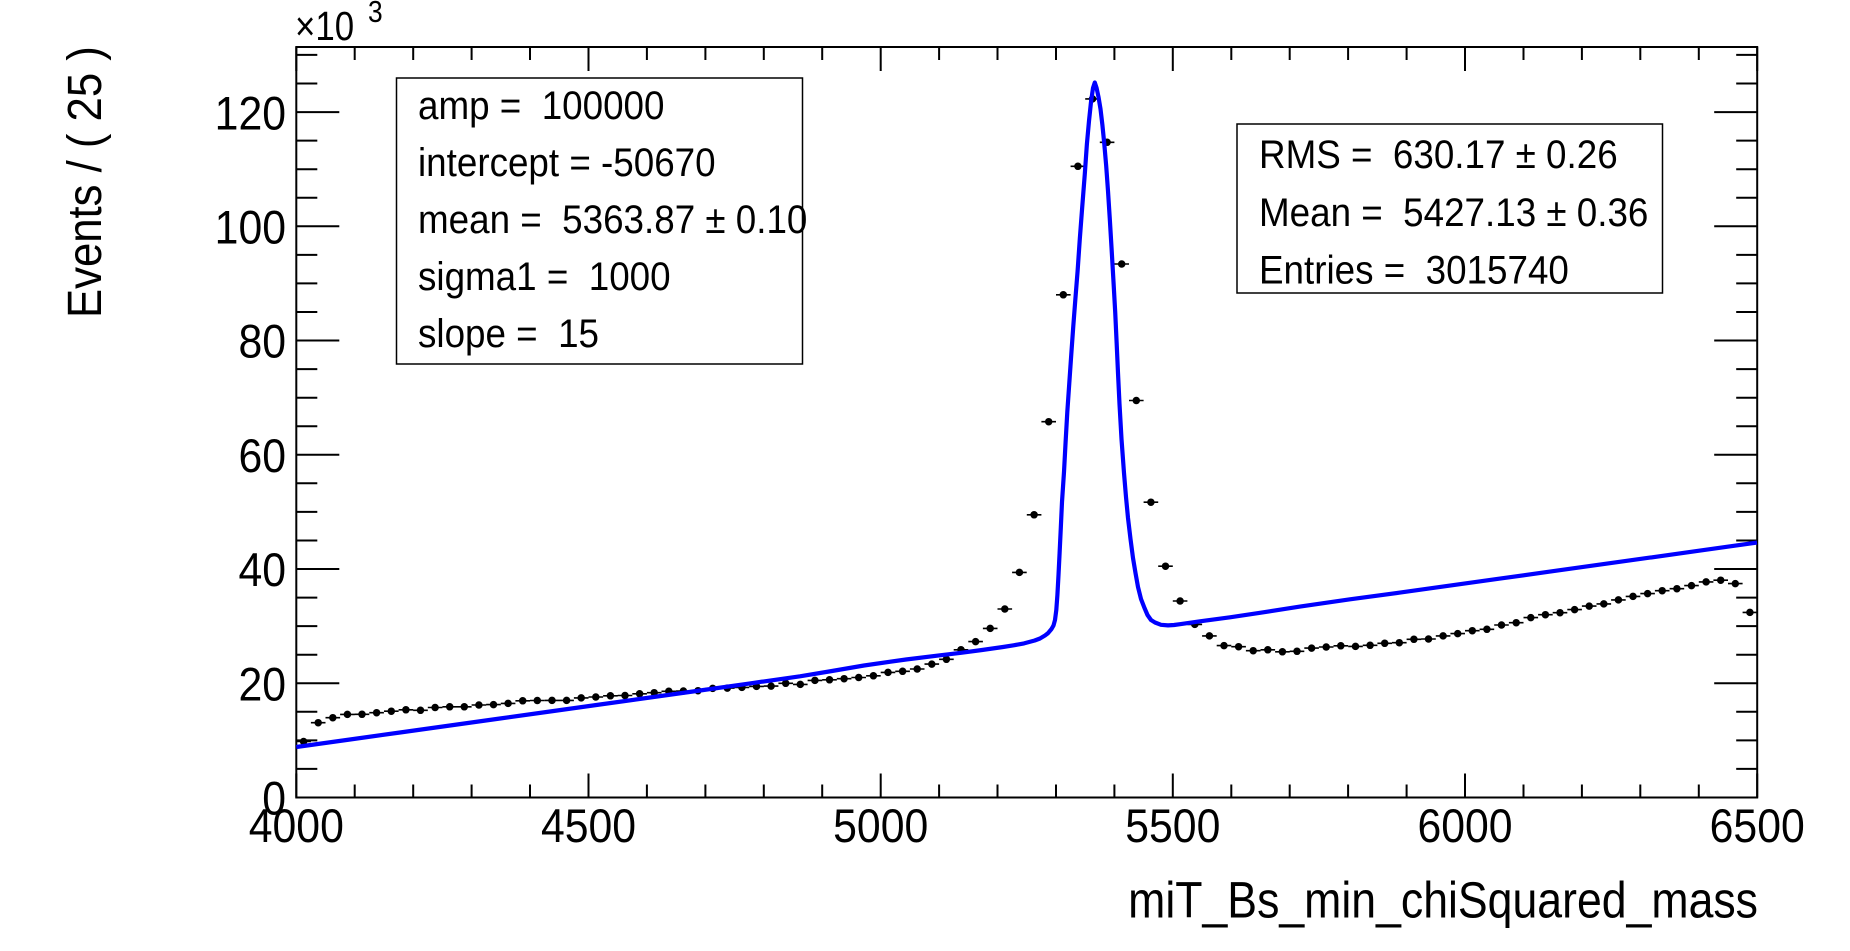 The width and height of the screenshot is (1850, 951). Describe the element at coordinates (1414, 270) in the screenshot. I see `svg-text: Entries = 3015740` at that location.